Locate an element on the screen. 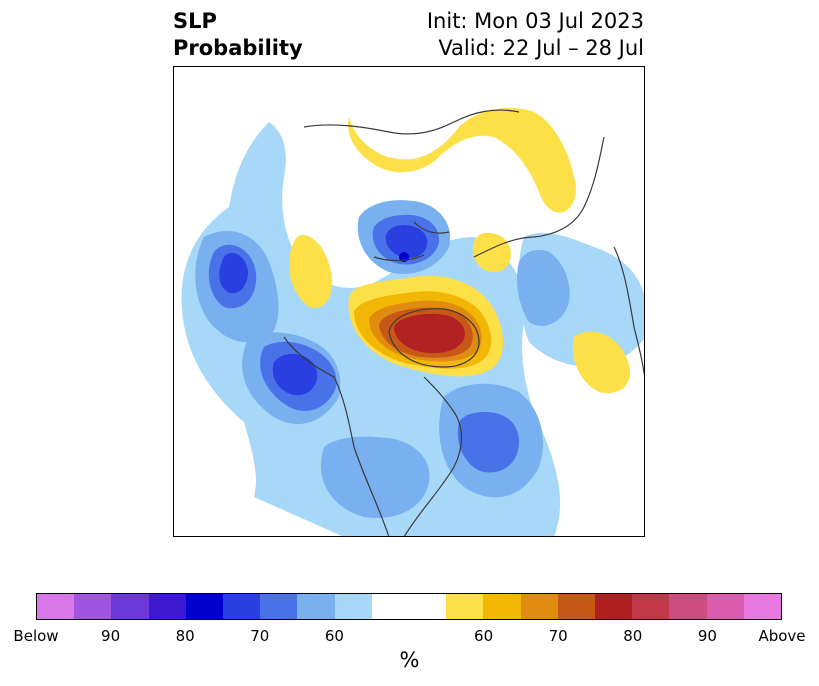 The height and width of the screenshot is (686, 819). blue-atlantic is located at coordinates (488, 442).